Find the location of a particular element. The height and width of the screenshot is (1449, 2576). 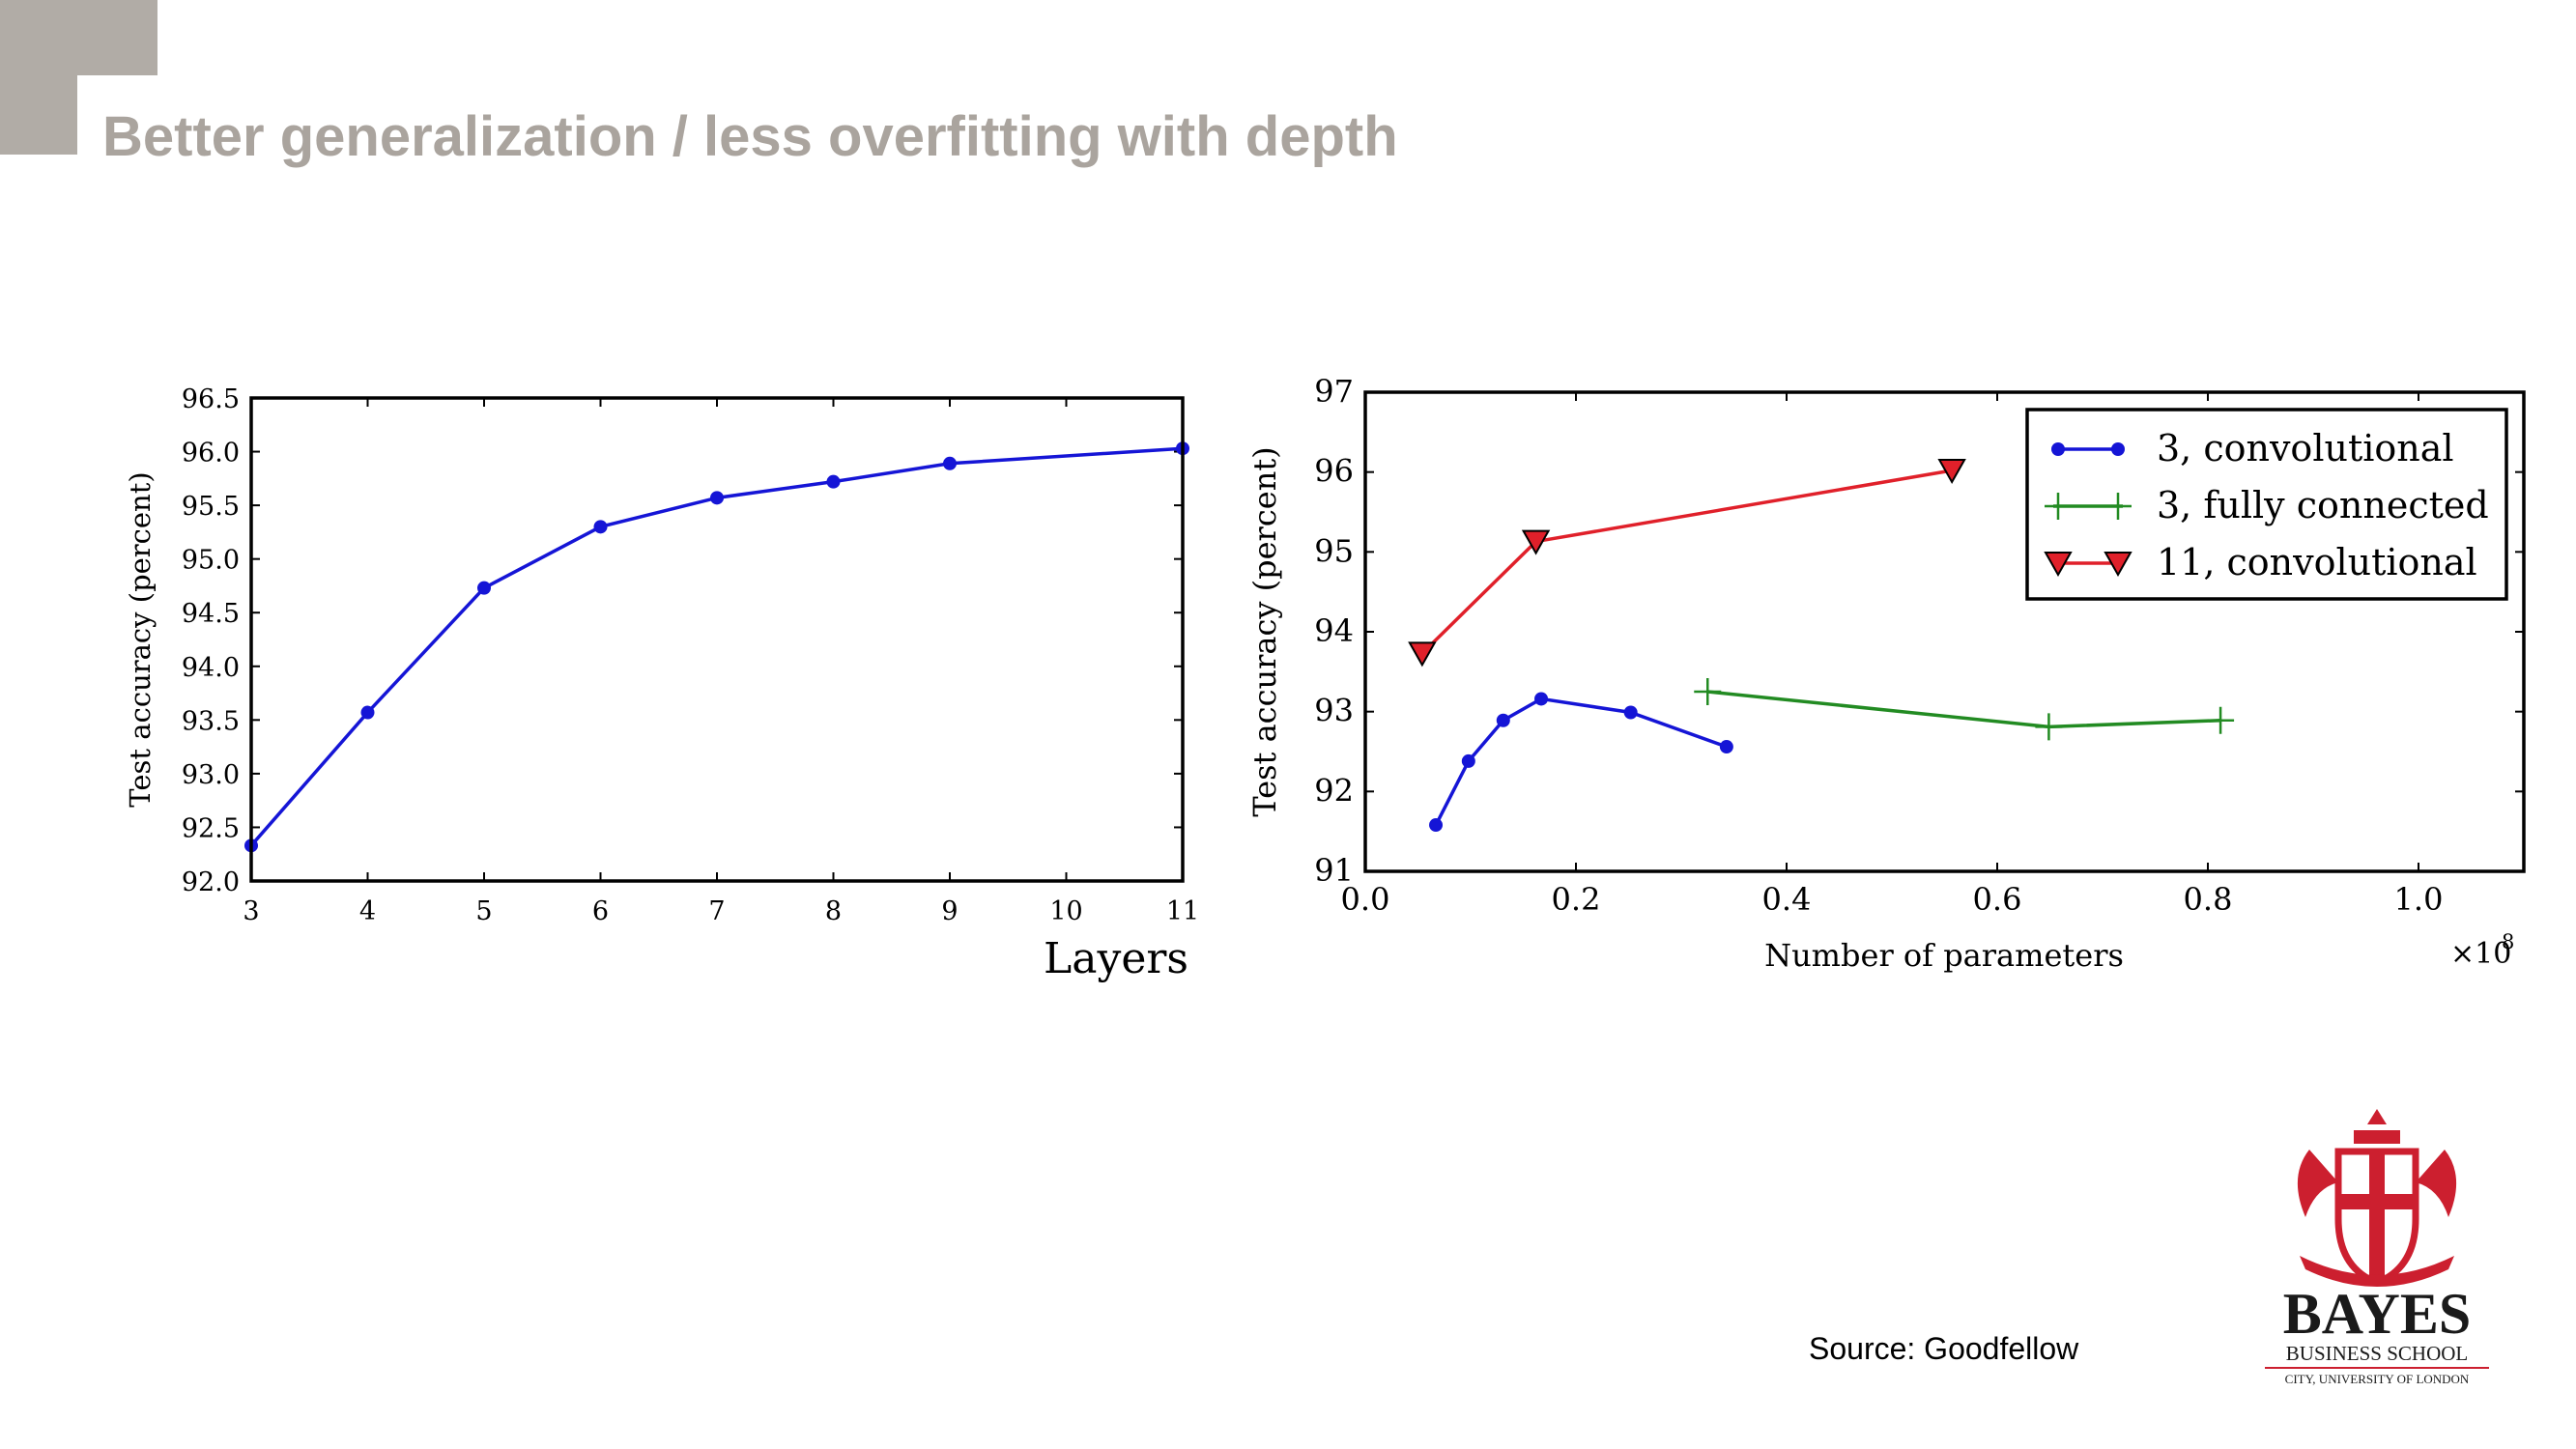

x-tick-label: 0.0 is located at coordinates (1366, 899).